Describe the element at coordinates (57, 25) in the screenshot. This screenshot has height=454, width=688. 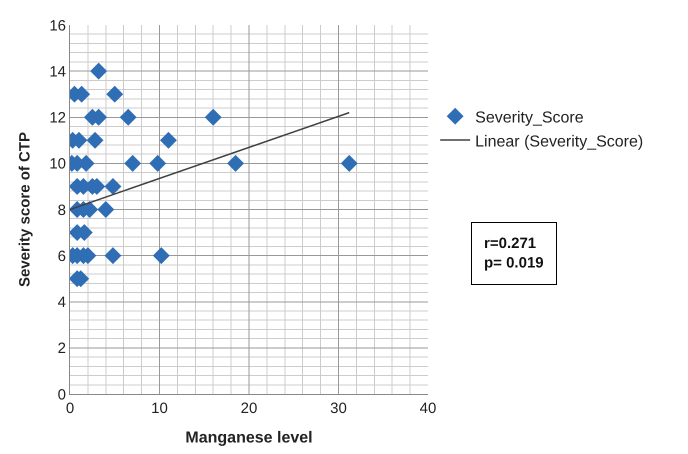
I see `y-tick-label: 16` at that location.